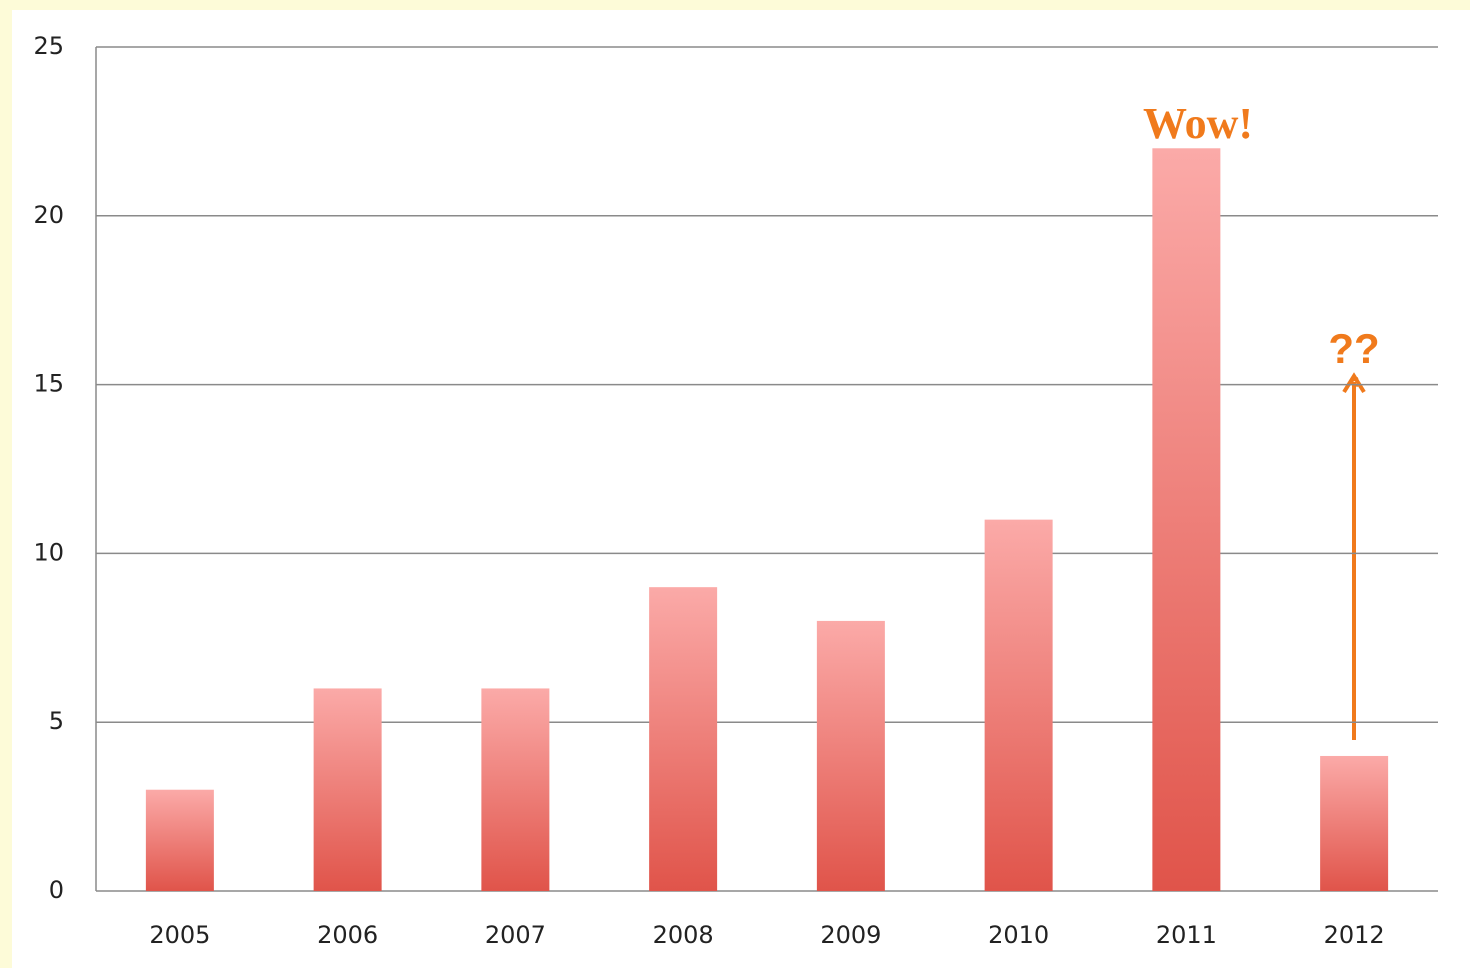  What do you see at coordinates (1354, 383) in the screenshot?
I see `arrow-head` at bounding box center [1354, 383].